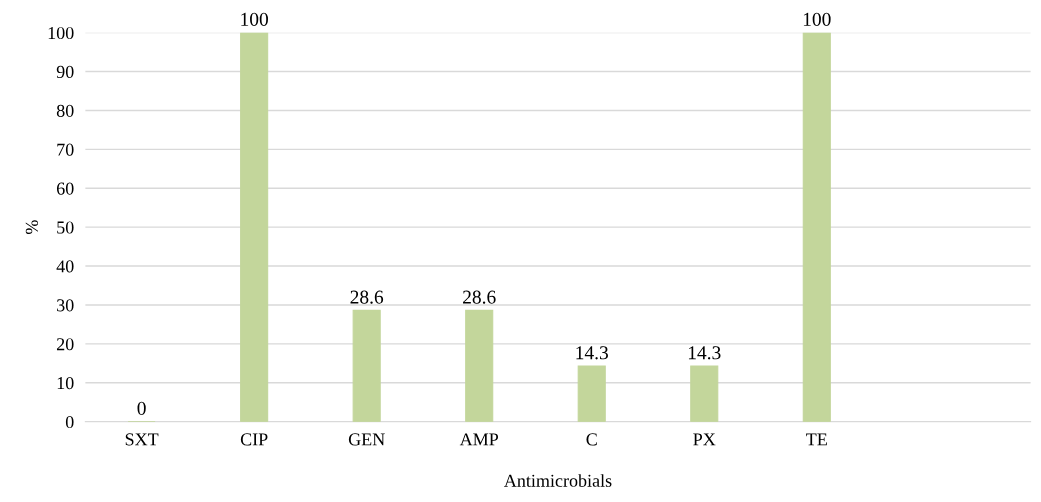 The image size is (1041, 502). I want to click on x-tick-label: CIP, so click(254, 439).